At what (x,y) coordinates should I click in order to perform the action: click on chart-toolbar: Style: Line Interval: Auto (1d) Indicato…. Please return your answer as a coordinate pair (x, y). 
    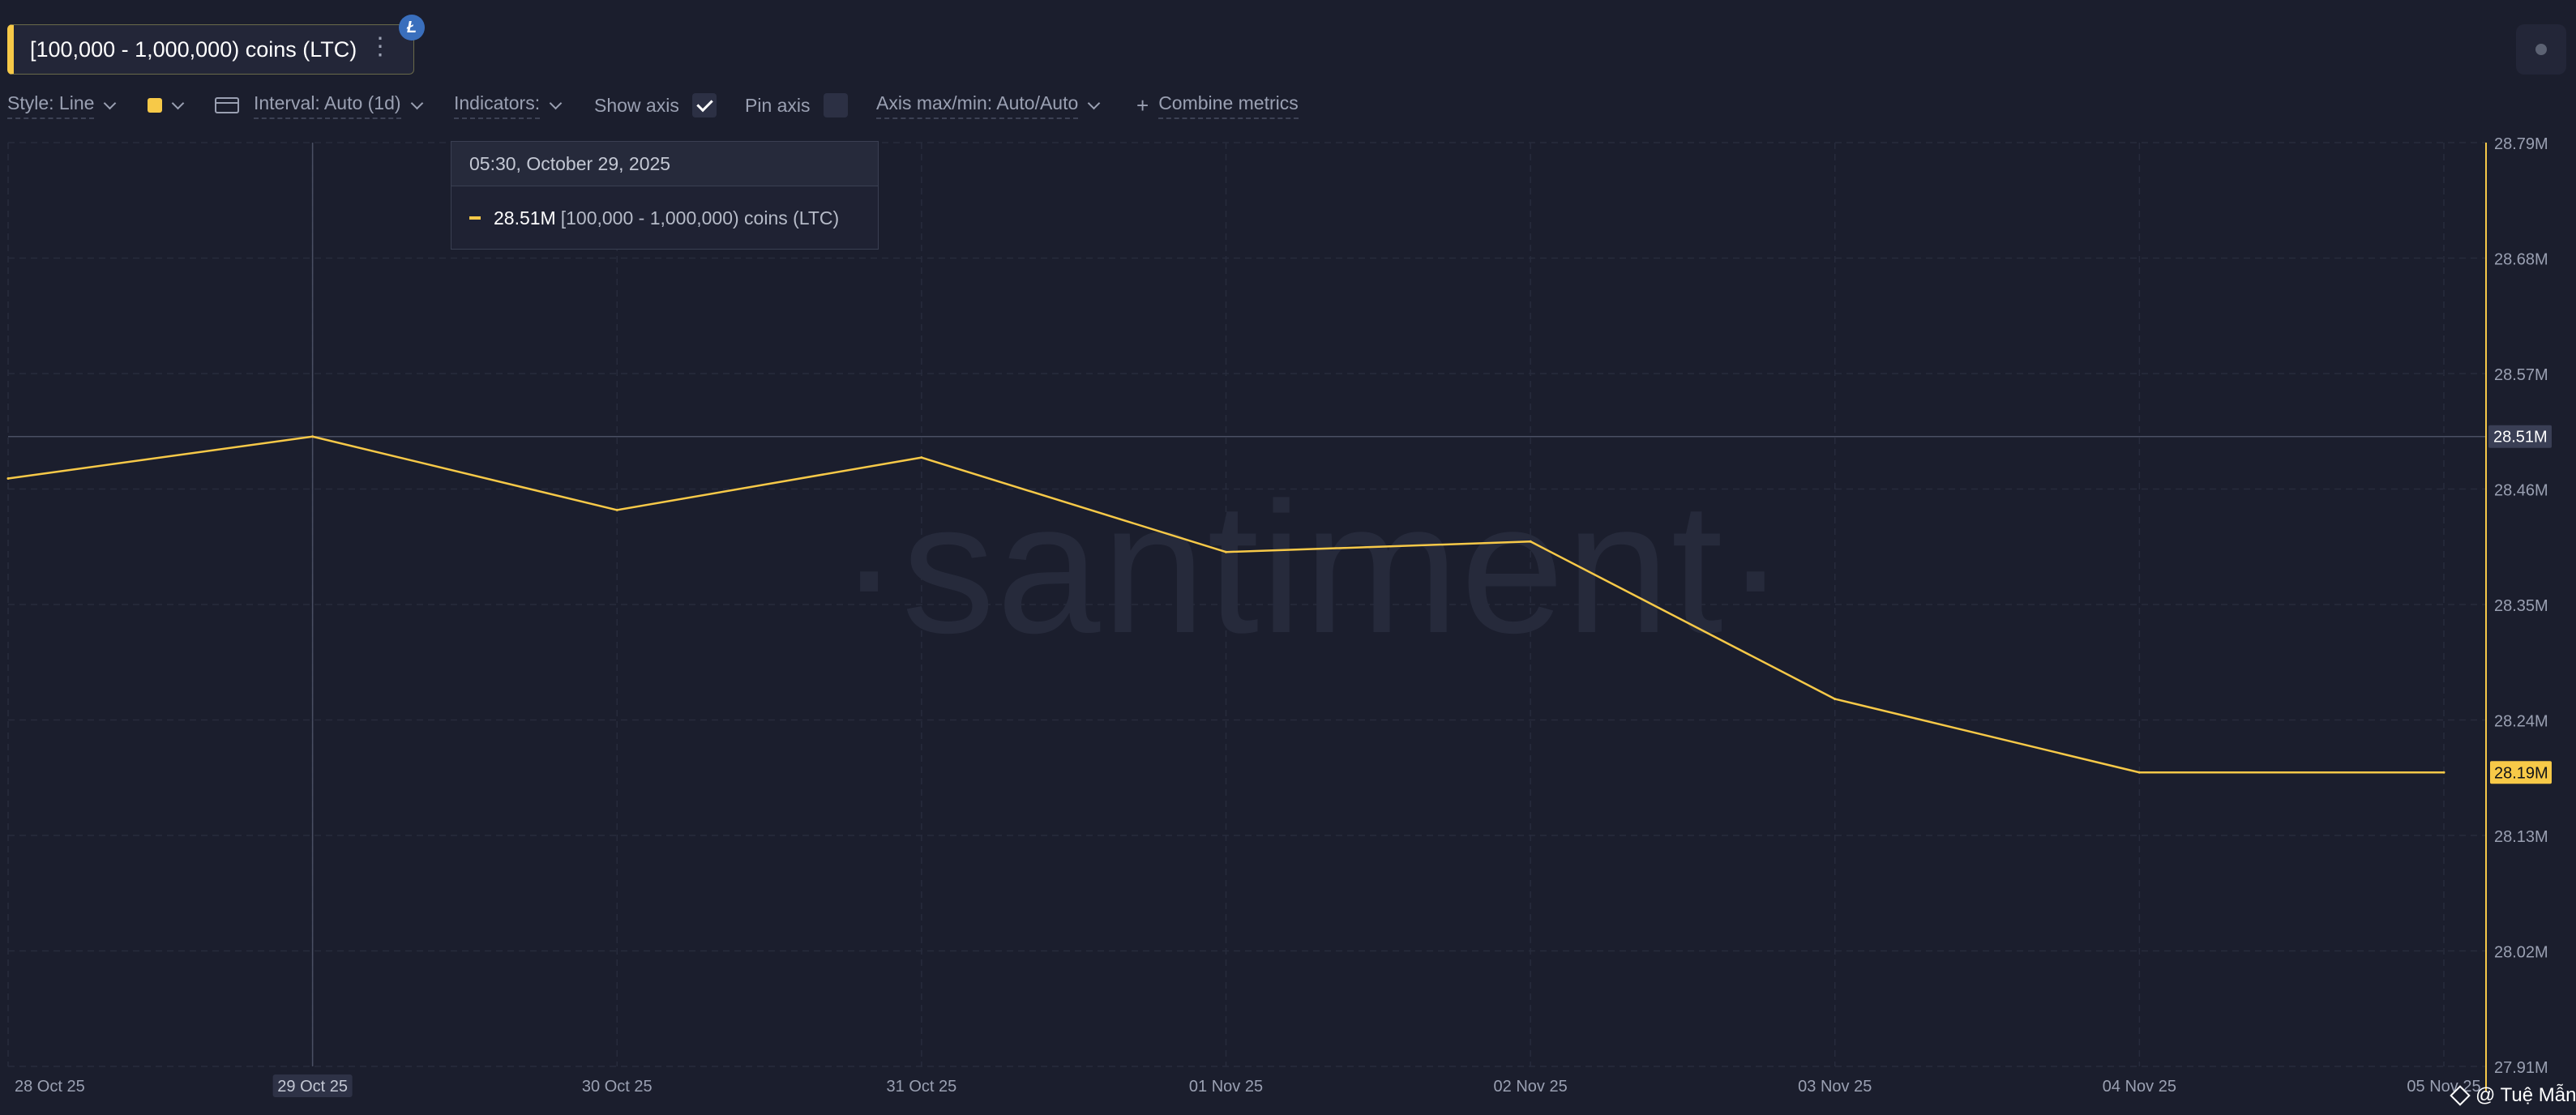
    Looking at the image, I should click on (689, 106).